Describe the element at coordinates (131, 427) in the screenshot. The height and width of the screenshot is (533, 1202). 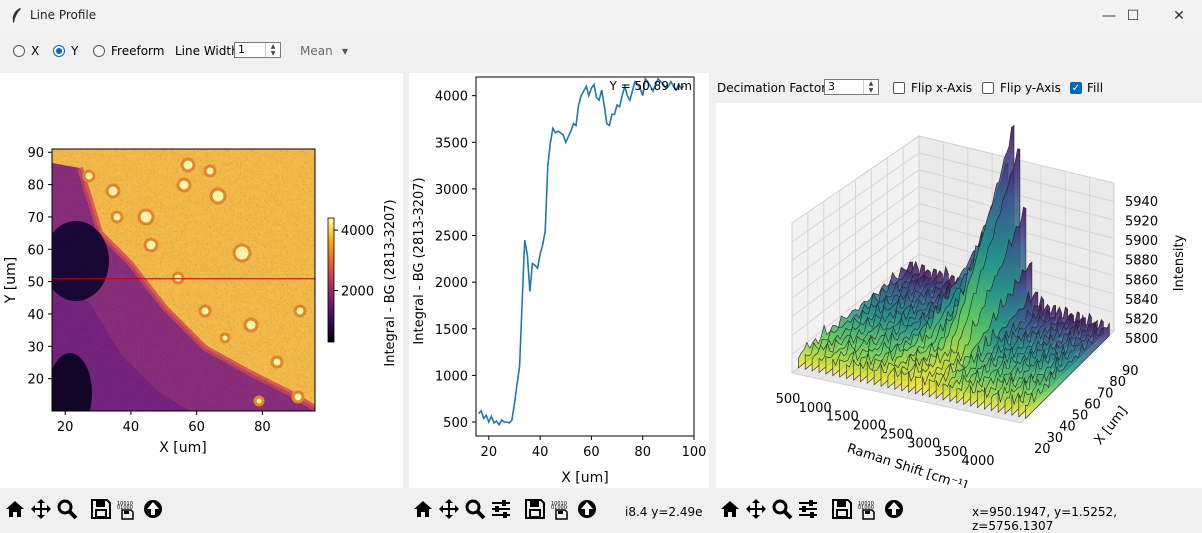
I see `heatmap-xtick-label: 40` at that location.